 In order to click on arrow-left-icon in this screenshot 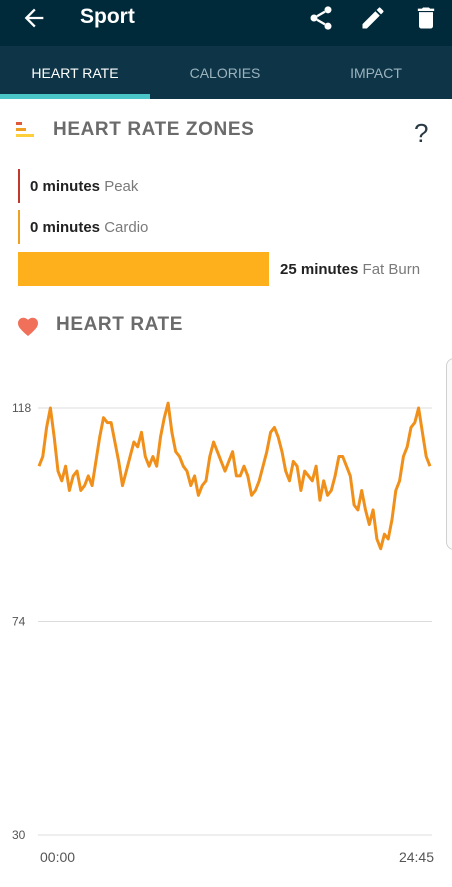, I will do `click(34, 18)`.